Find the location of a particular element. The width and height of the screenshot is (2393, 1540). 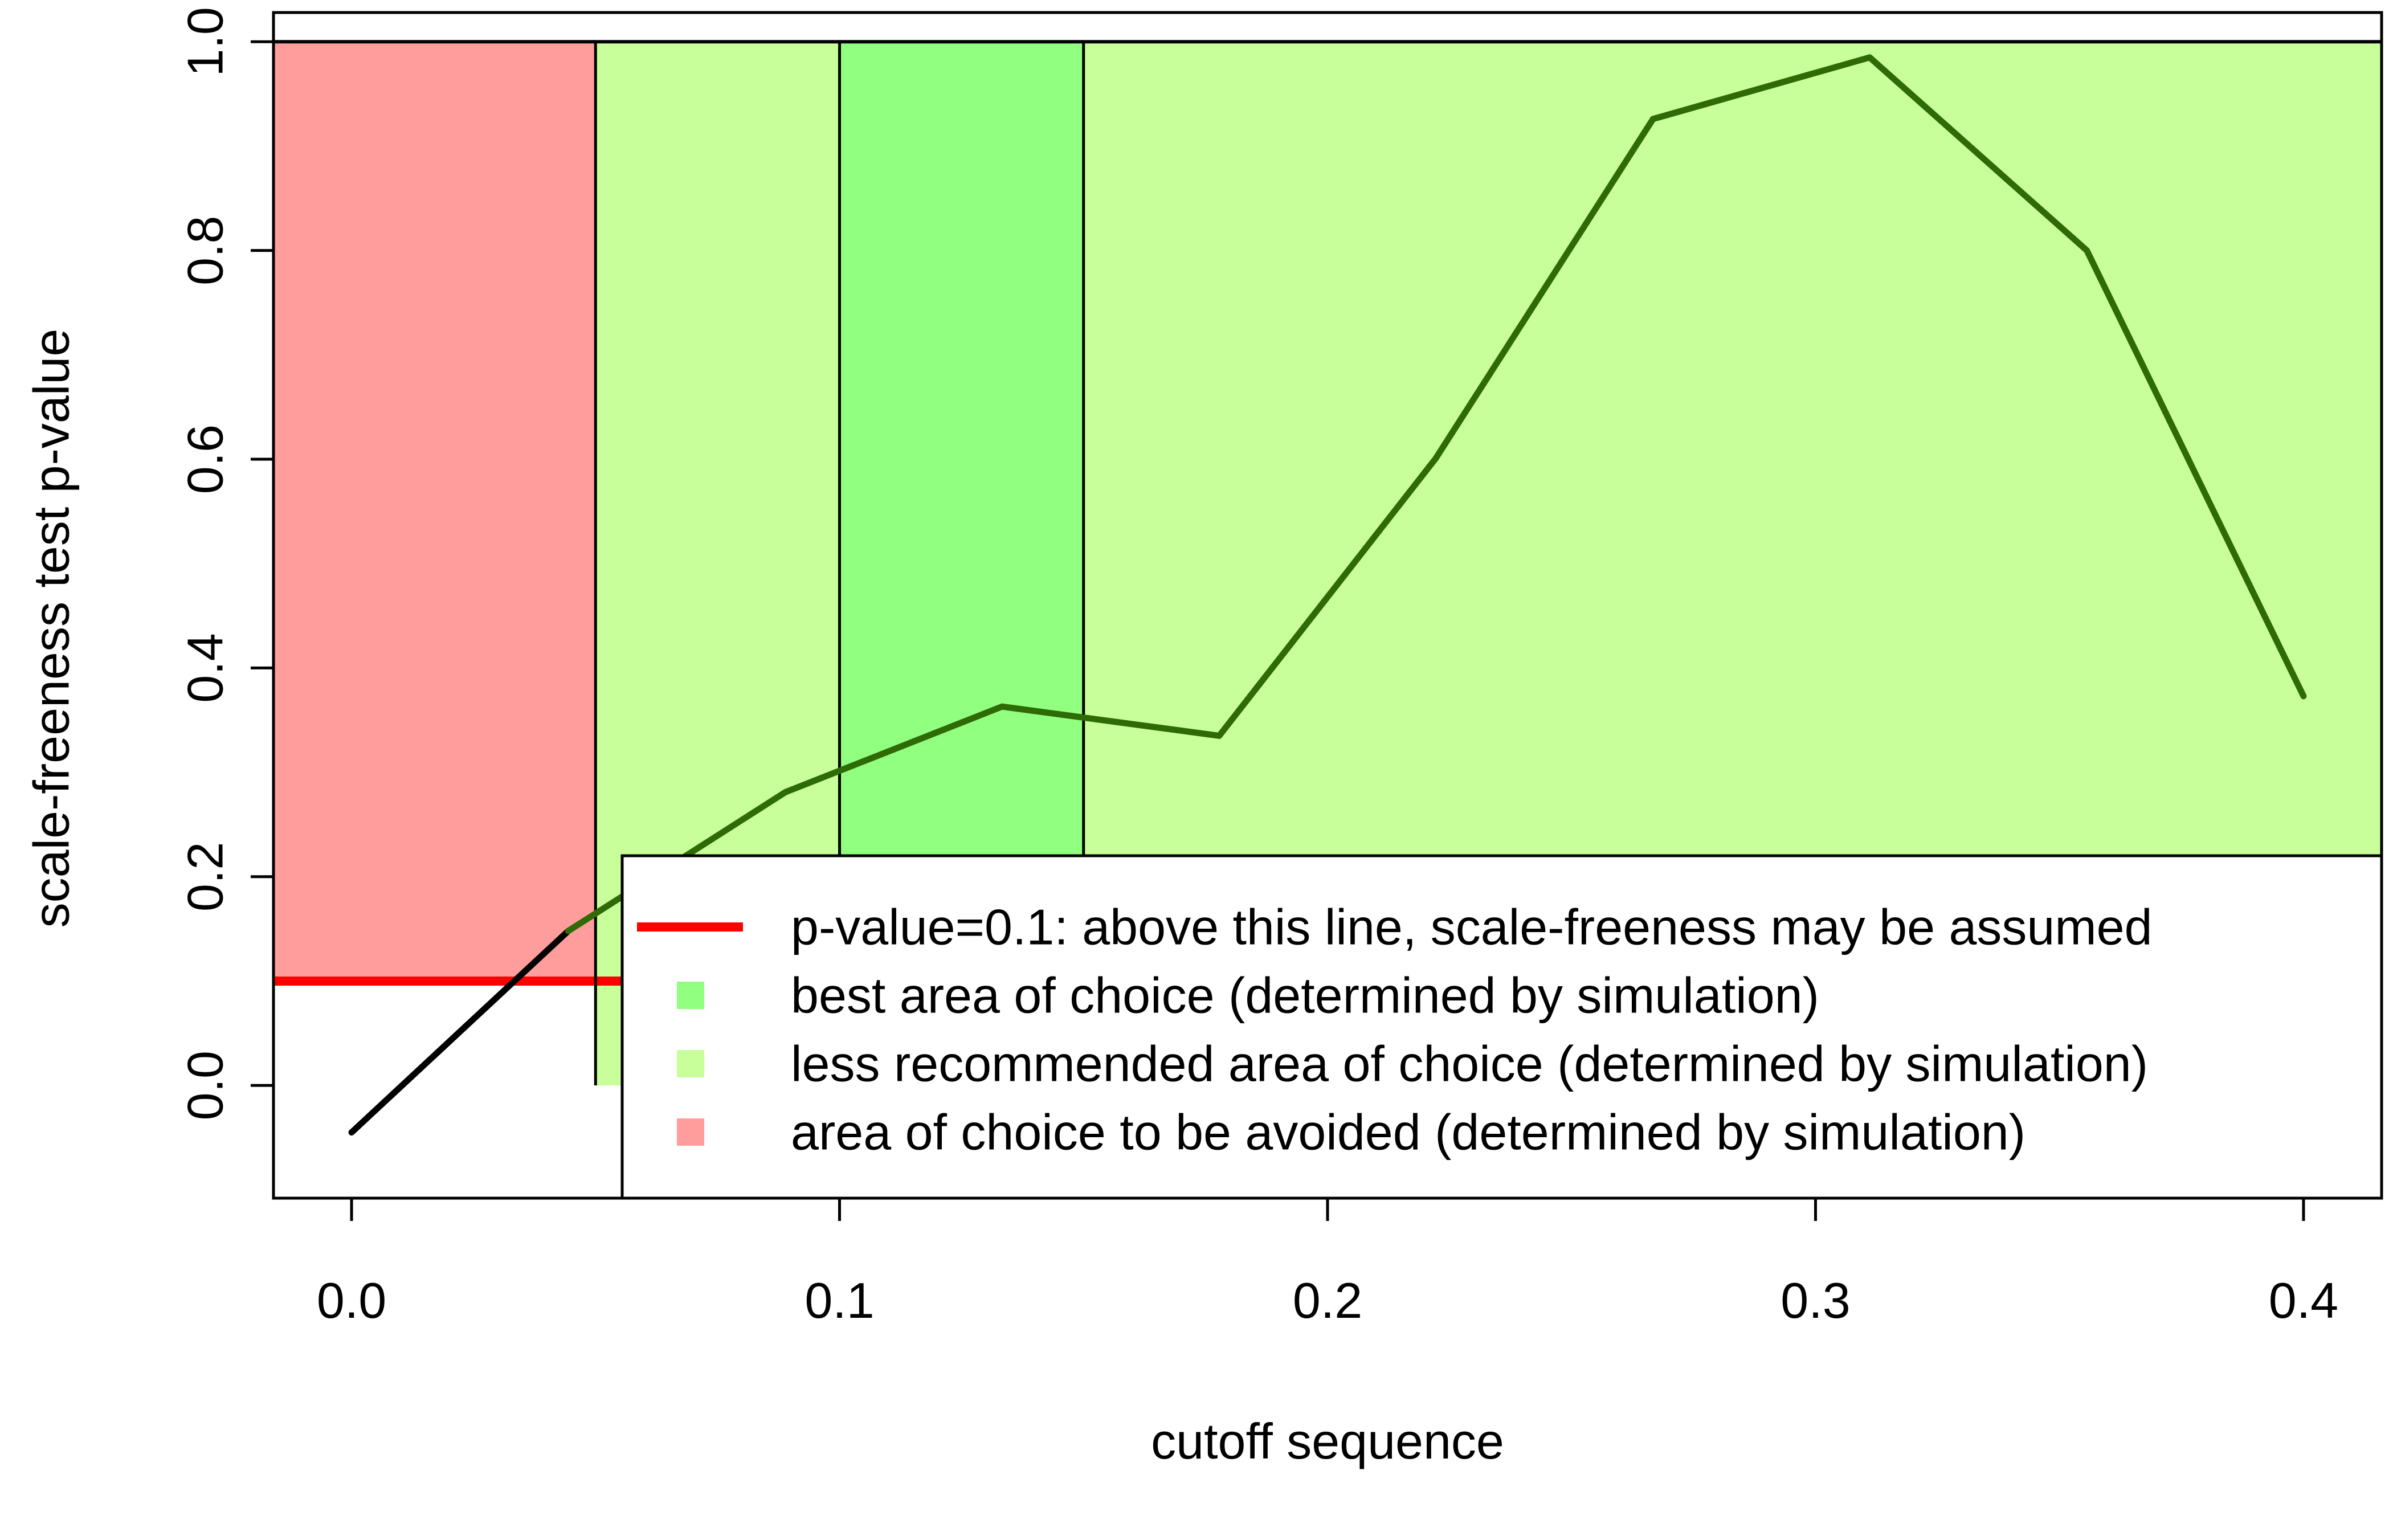

x-tick-label: 0.3 is located at coordinates (1815, 1300).